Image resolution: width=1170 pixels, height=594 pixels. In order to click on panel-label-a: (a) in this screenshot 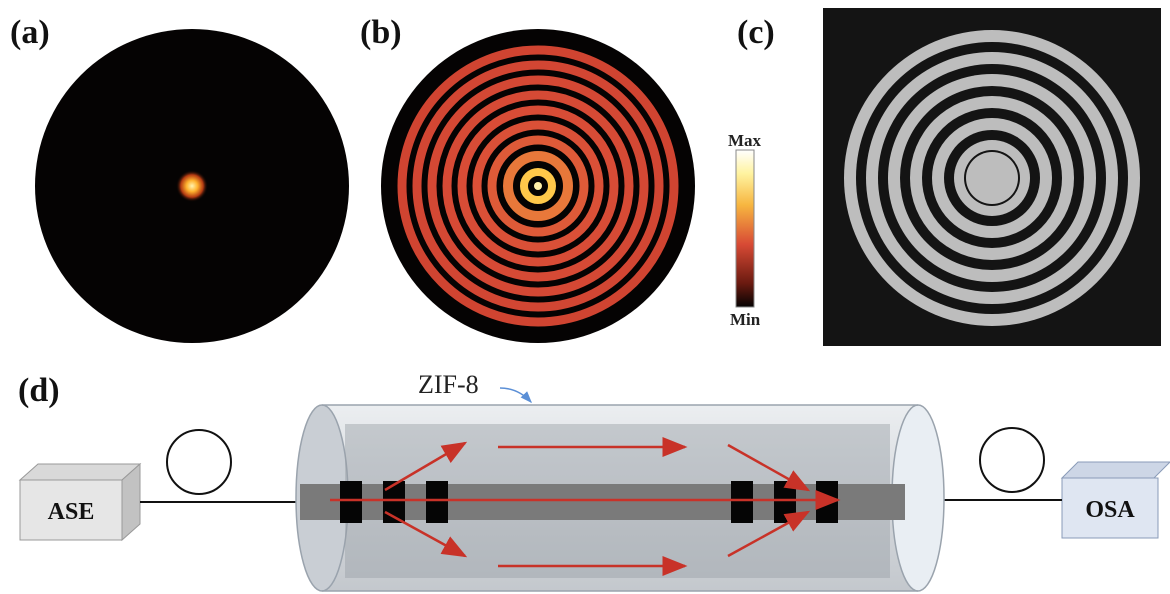, I will do `click(30, 32)`.